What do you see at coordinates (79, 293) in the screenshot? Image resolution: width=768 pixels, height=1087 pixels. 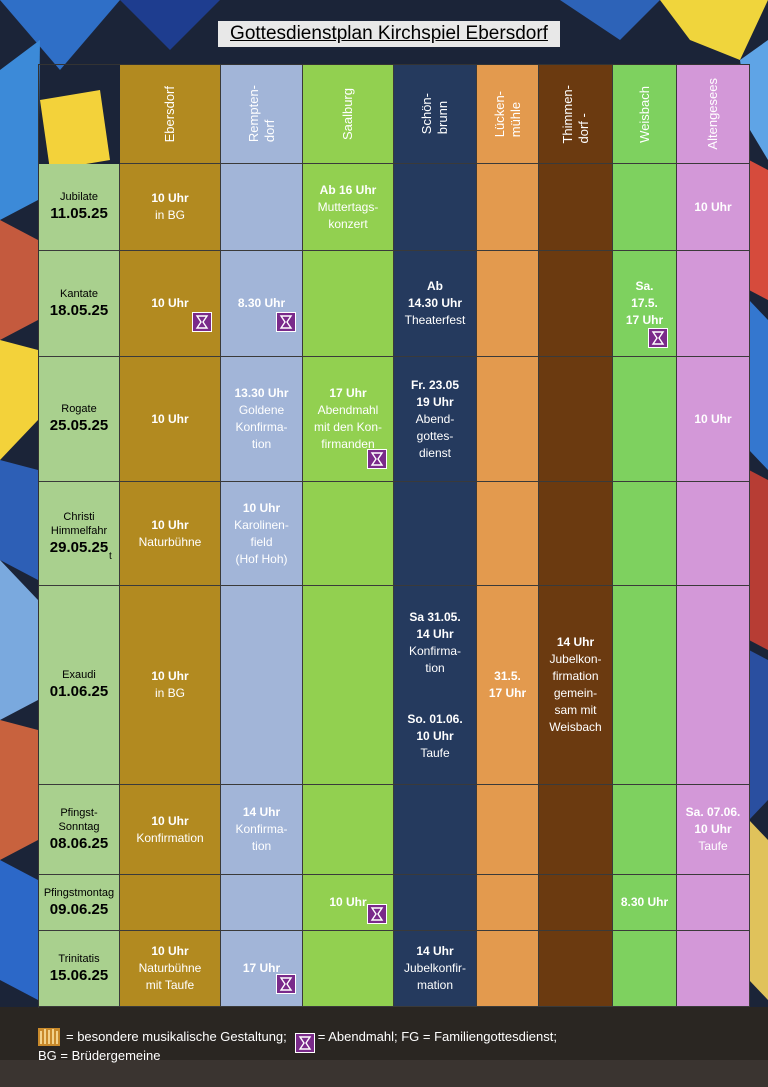 I see `row-label-name: Kantate` at bounding box center [79, 293].